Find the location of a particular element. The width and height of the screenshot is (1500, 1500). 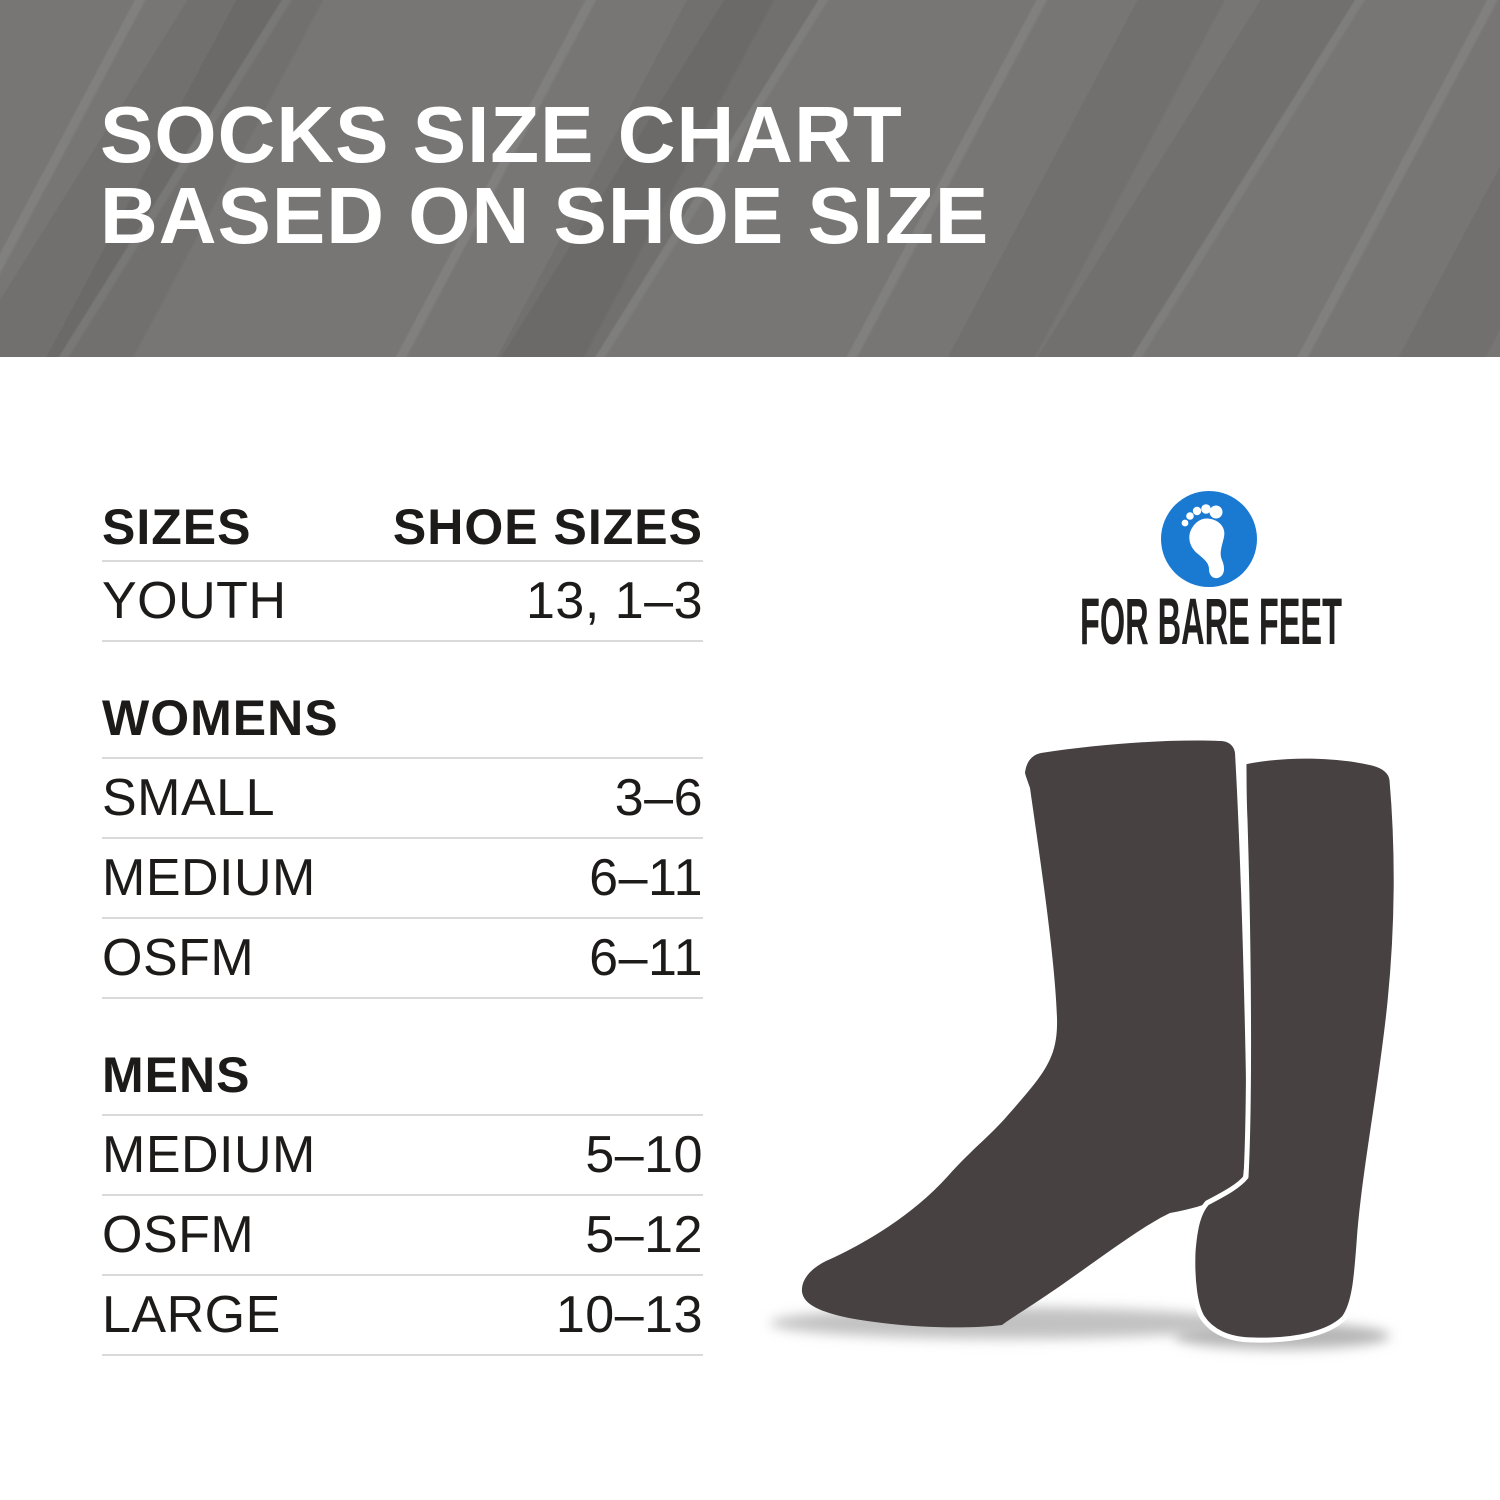

left-sock is located at coordinates (1024, 1034).